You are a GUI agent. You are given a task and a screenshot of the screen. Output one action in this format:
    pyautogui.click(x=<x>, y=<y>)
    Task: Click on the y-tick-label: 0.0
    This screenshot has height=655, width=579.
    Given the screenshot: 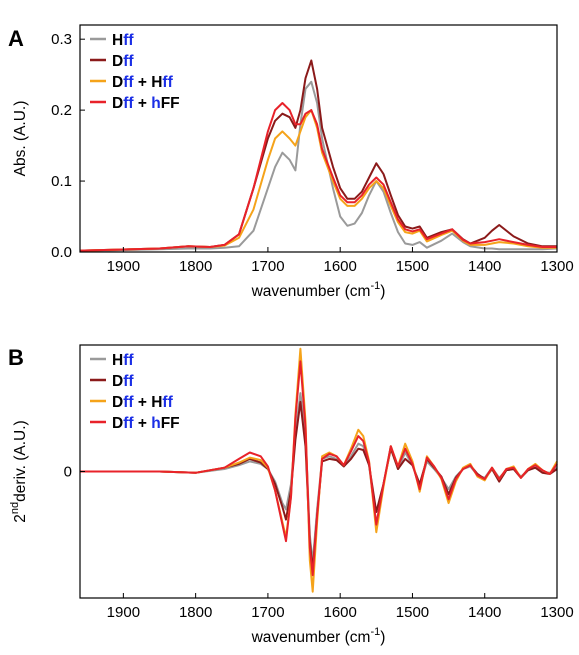 What is the action you would take?
    pyautogui.click(x=61, y=252)
    